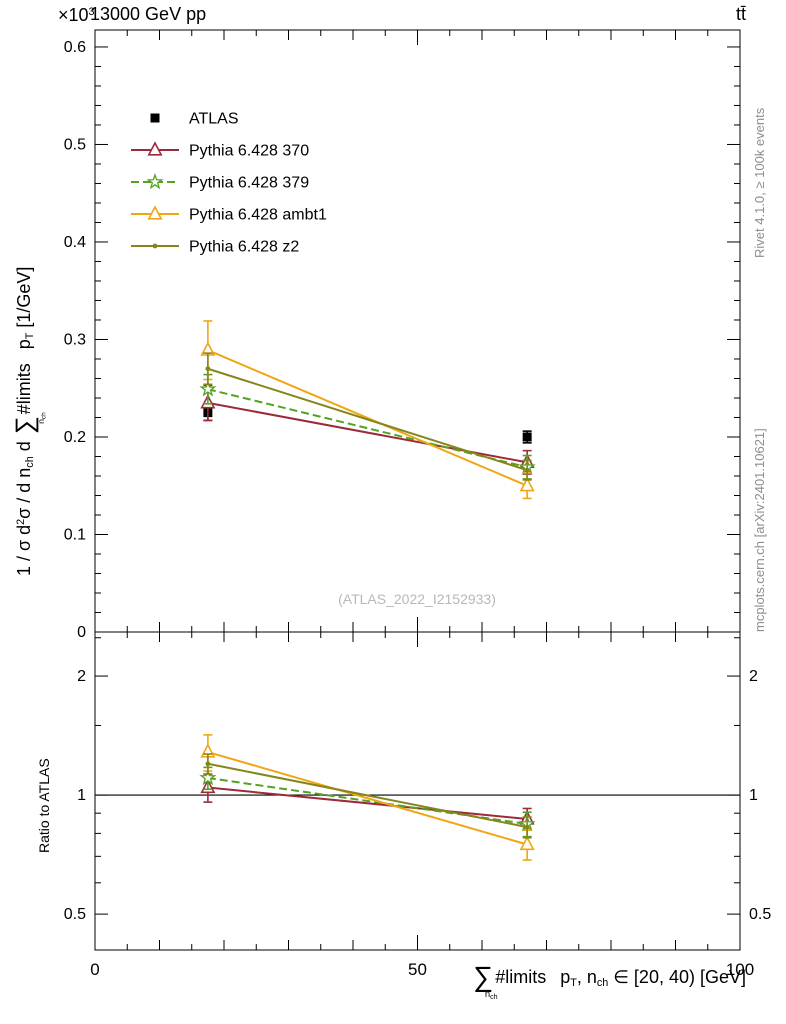  What do you see at coordinates (75, 47) in the screenshot?
I see `tick-label: 0.6` at bounding box center [75, 47].